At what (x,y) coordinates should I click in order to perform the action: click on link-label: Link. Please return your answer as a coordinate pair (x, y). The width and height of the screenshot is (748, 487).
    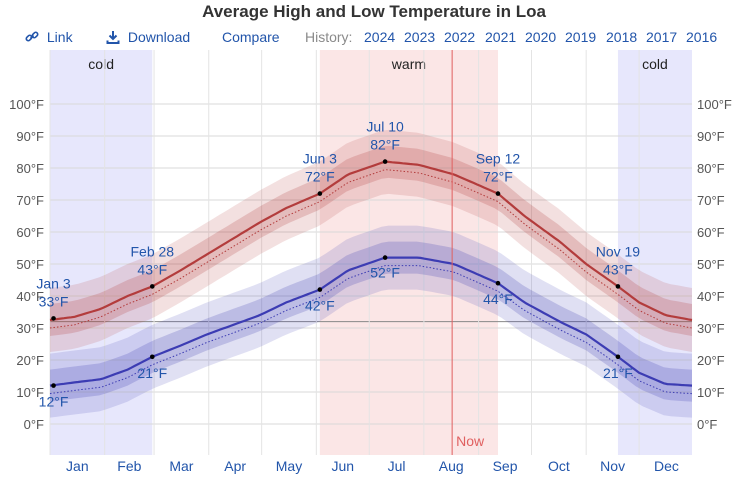
    Looking at the image, I should click on (59, 37).